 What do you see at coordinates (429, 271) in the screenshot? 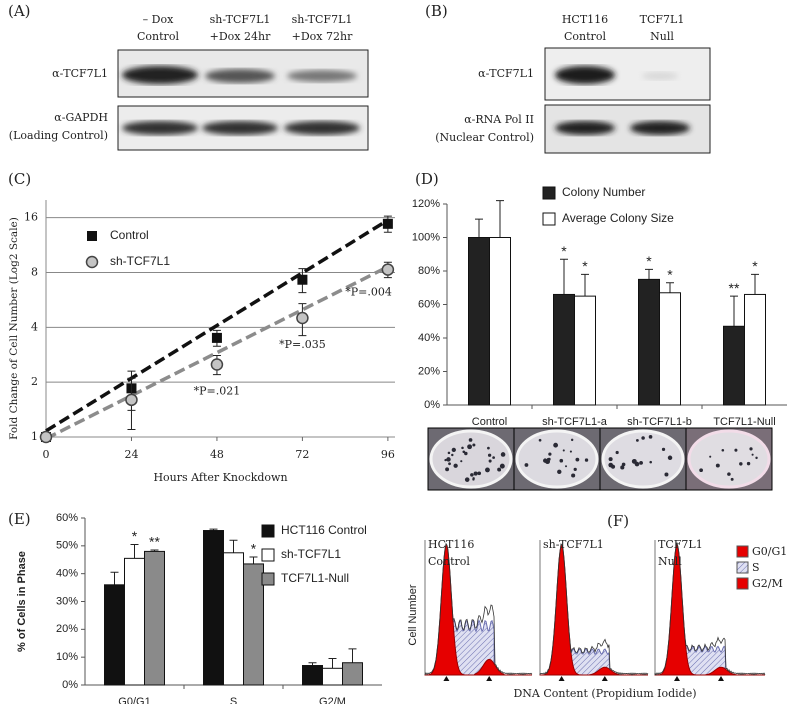
I see `y-tick-label: 80%` at bounding box center [429, 271].